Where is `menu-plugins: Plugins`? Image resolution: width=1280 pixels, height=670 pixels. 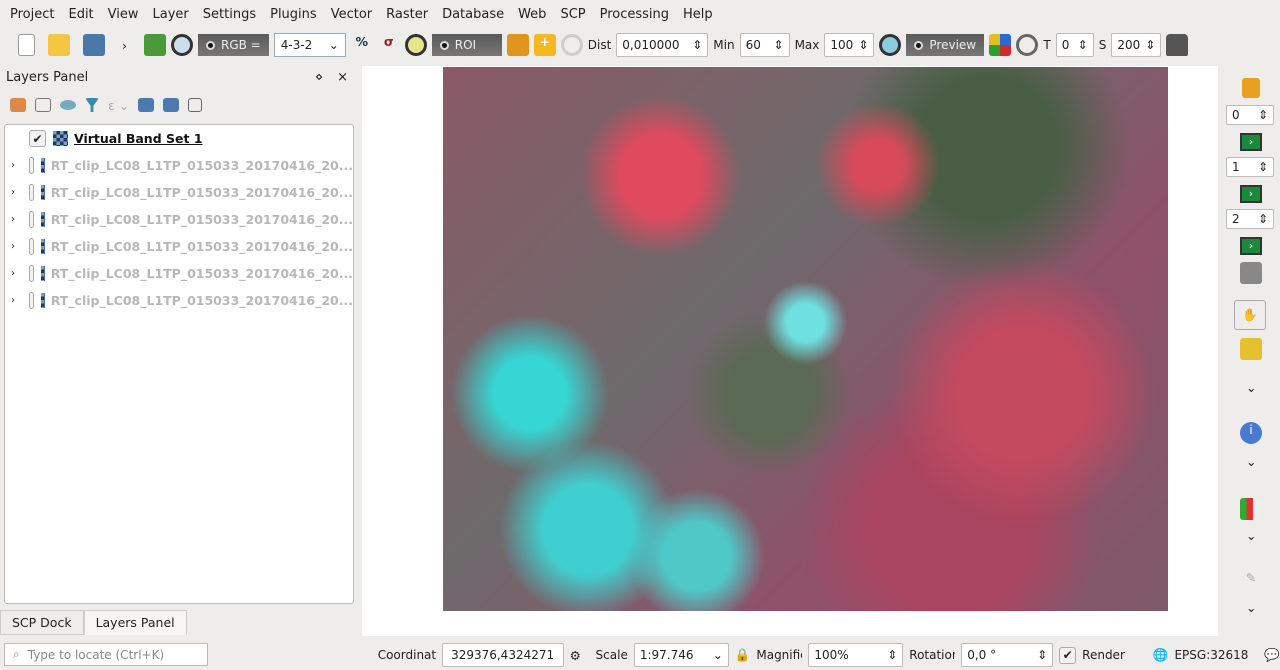
menu-plugins: Plugins is located at coordinates (293, 14).